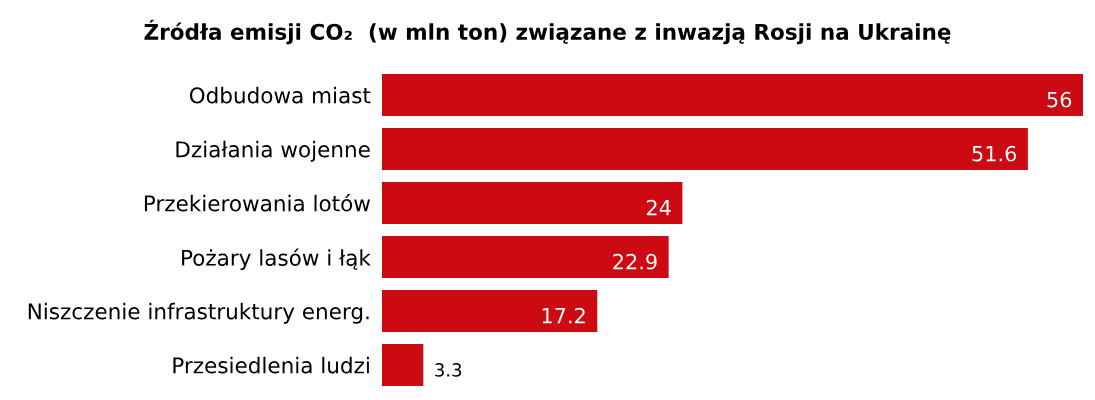 Image resolution: width=1095 pixels, height=400 pixels. Describe the element at coordinates (448, 370) in the screenshot. I see `data-label: 3.3` at that location.